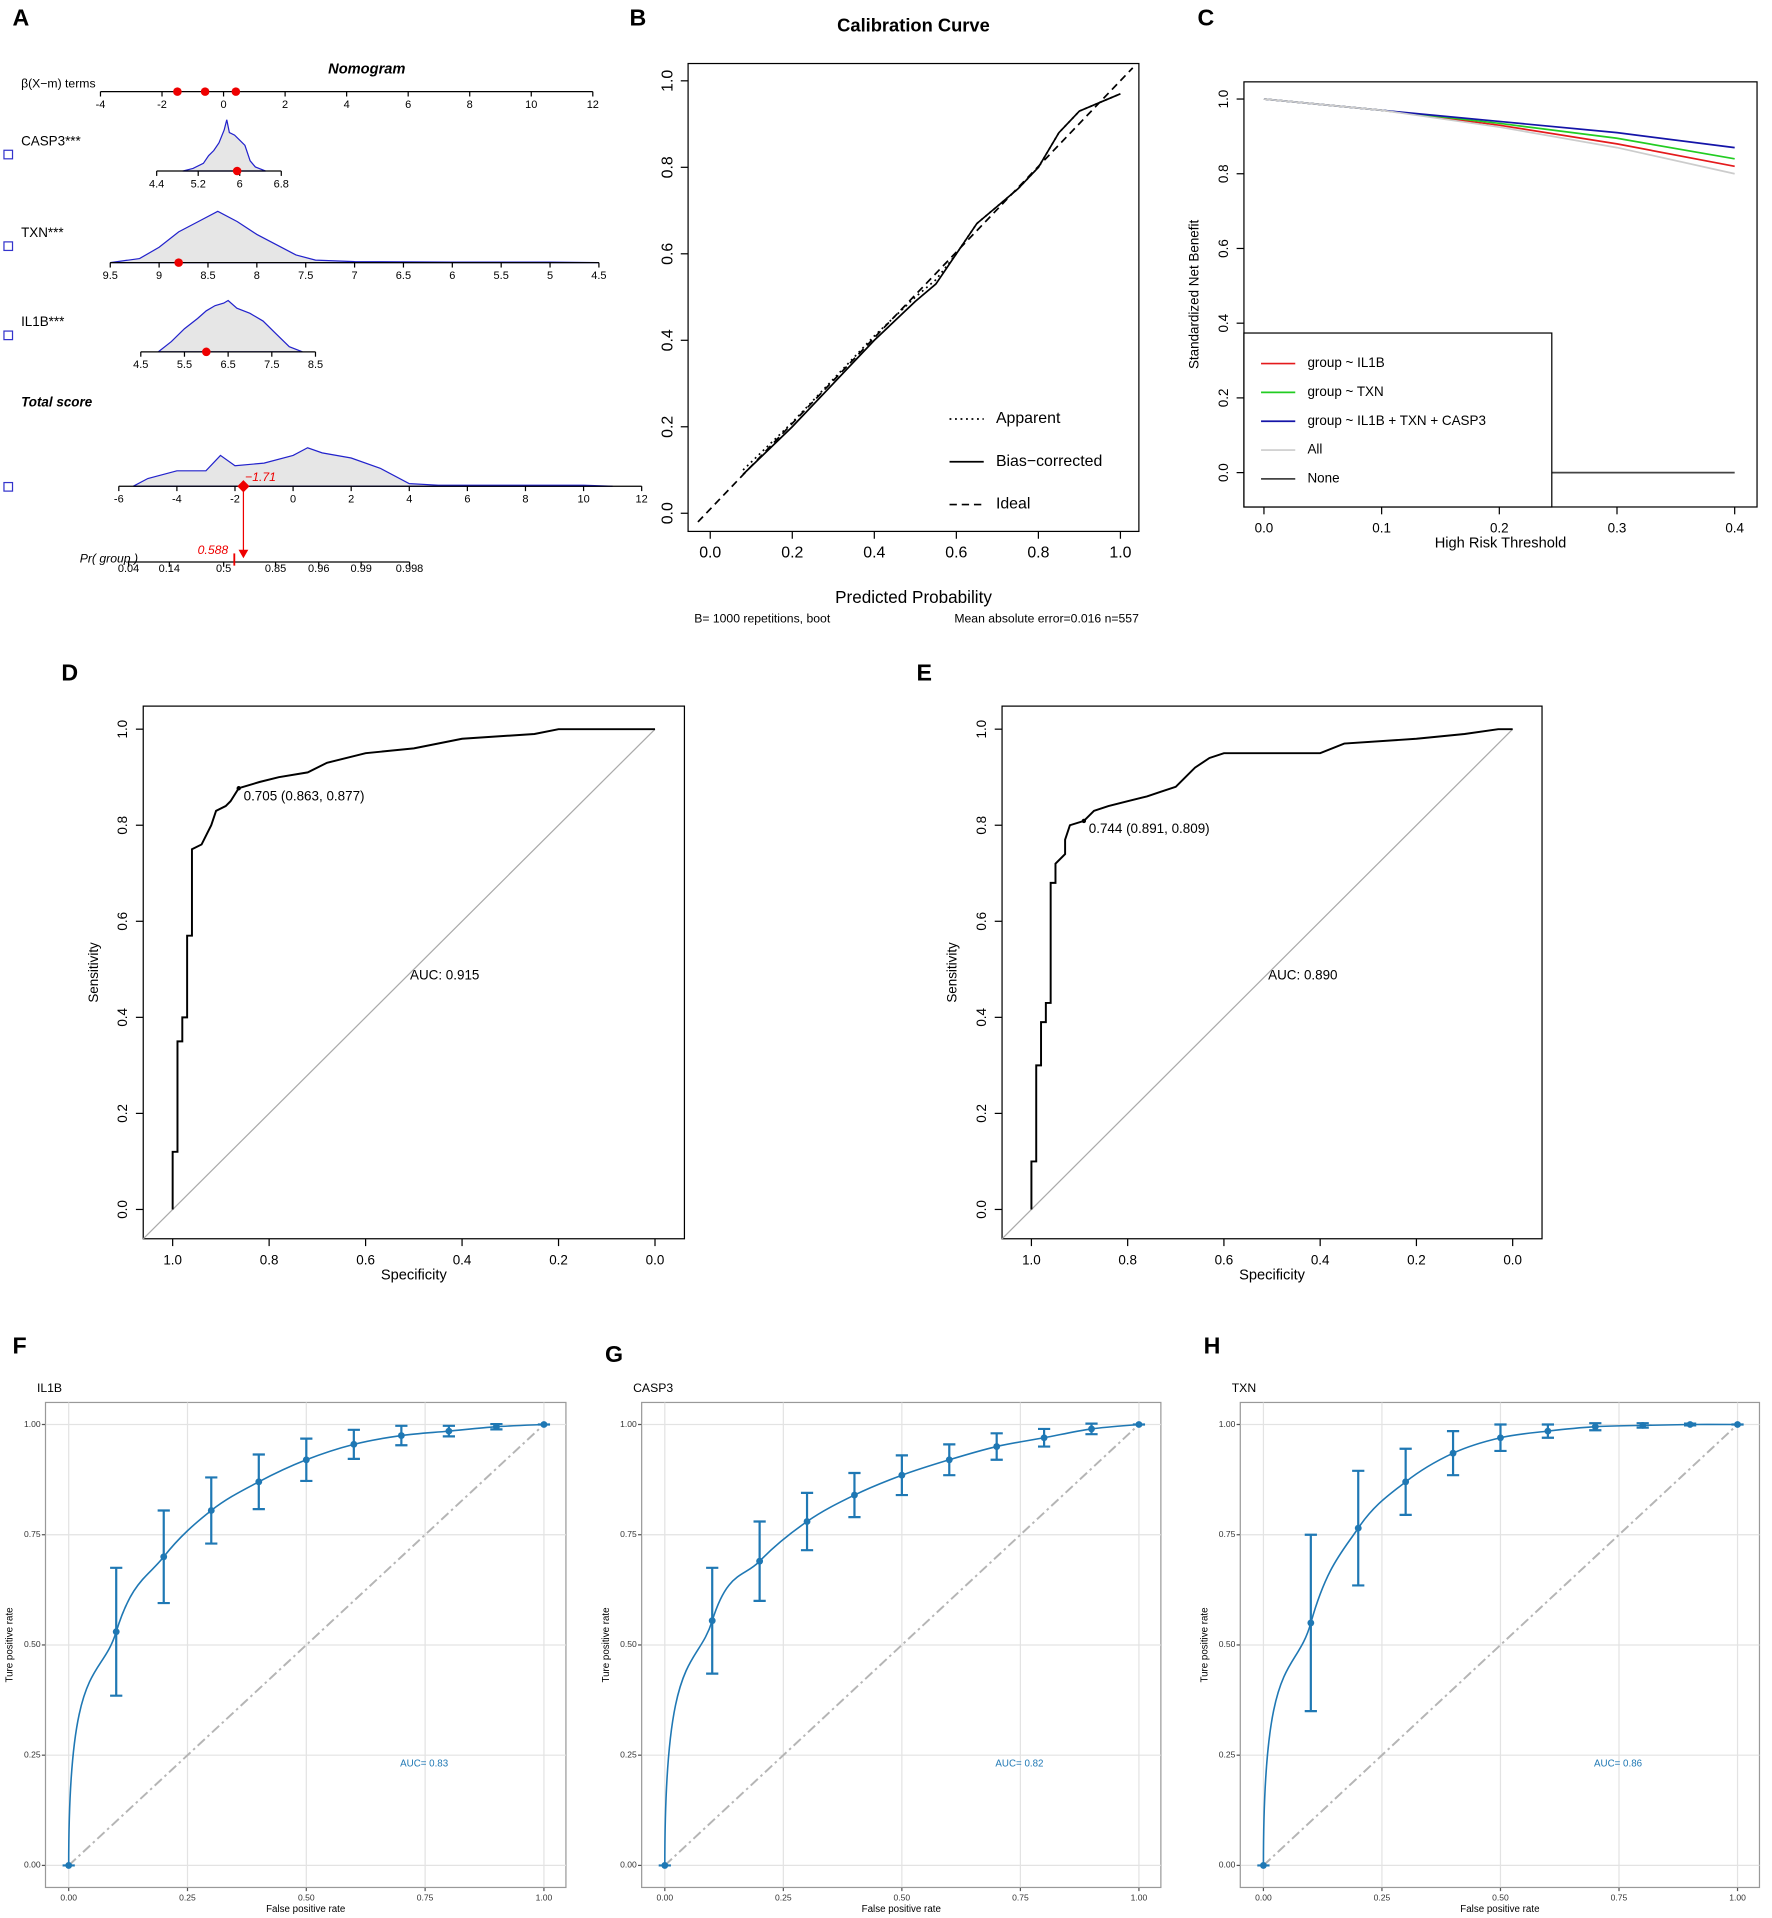 The image size is (1772, 1918). I want to click on series-line, so click(931, 282).